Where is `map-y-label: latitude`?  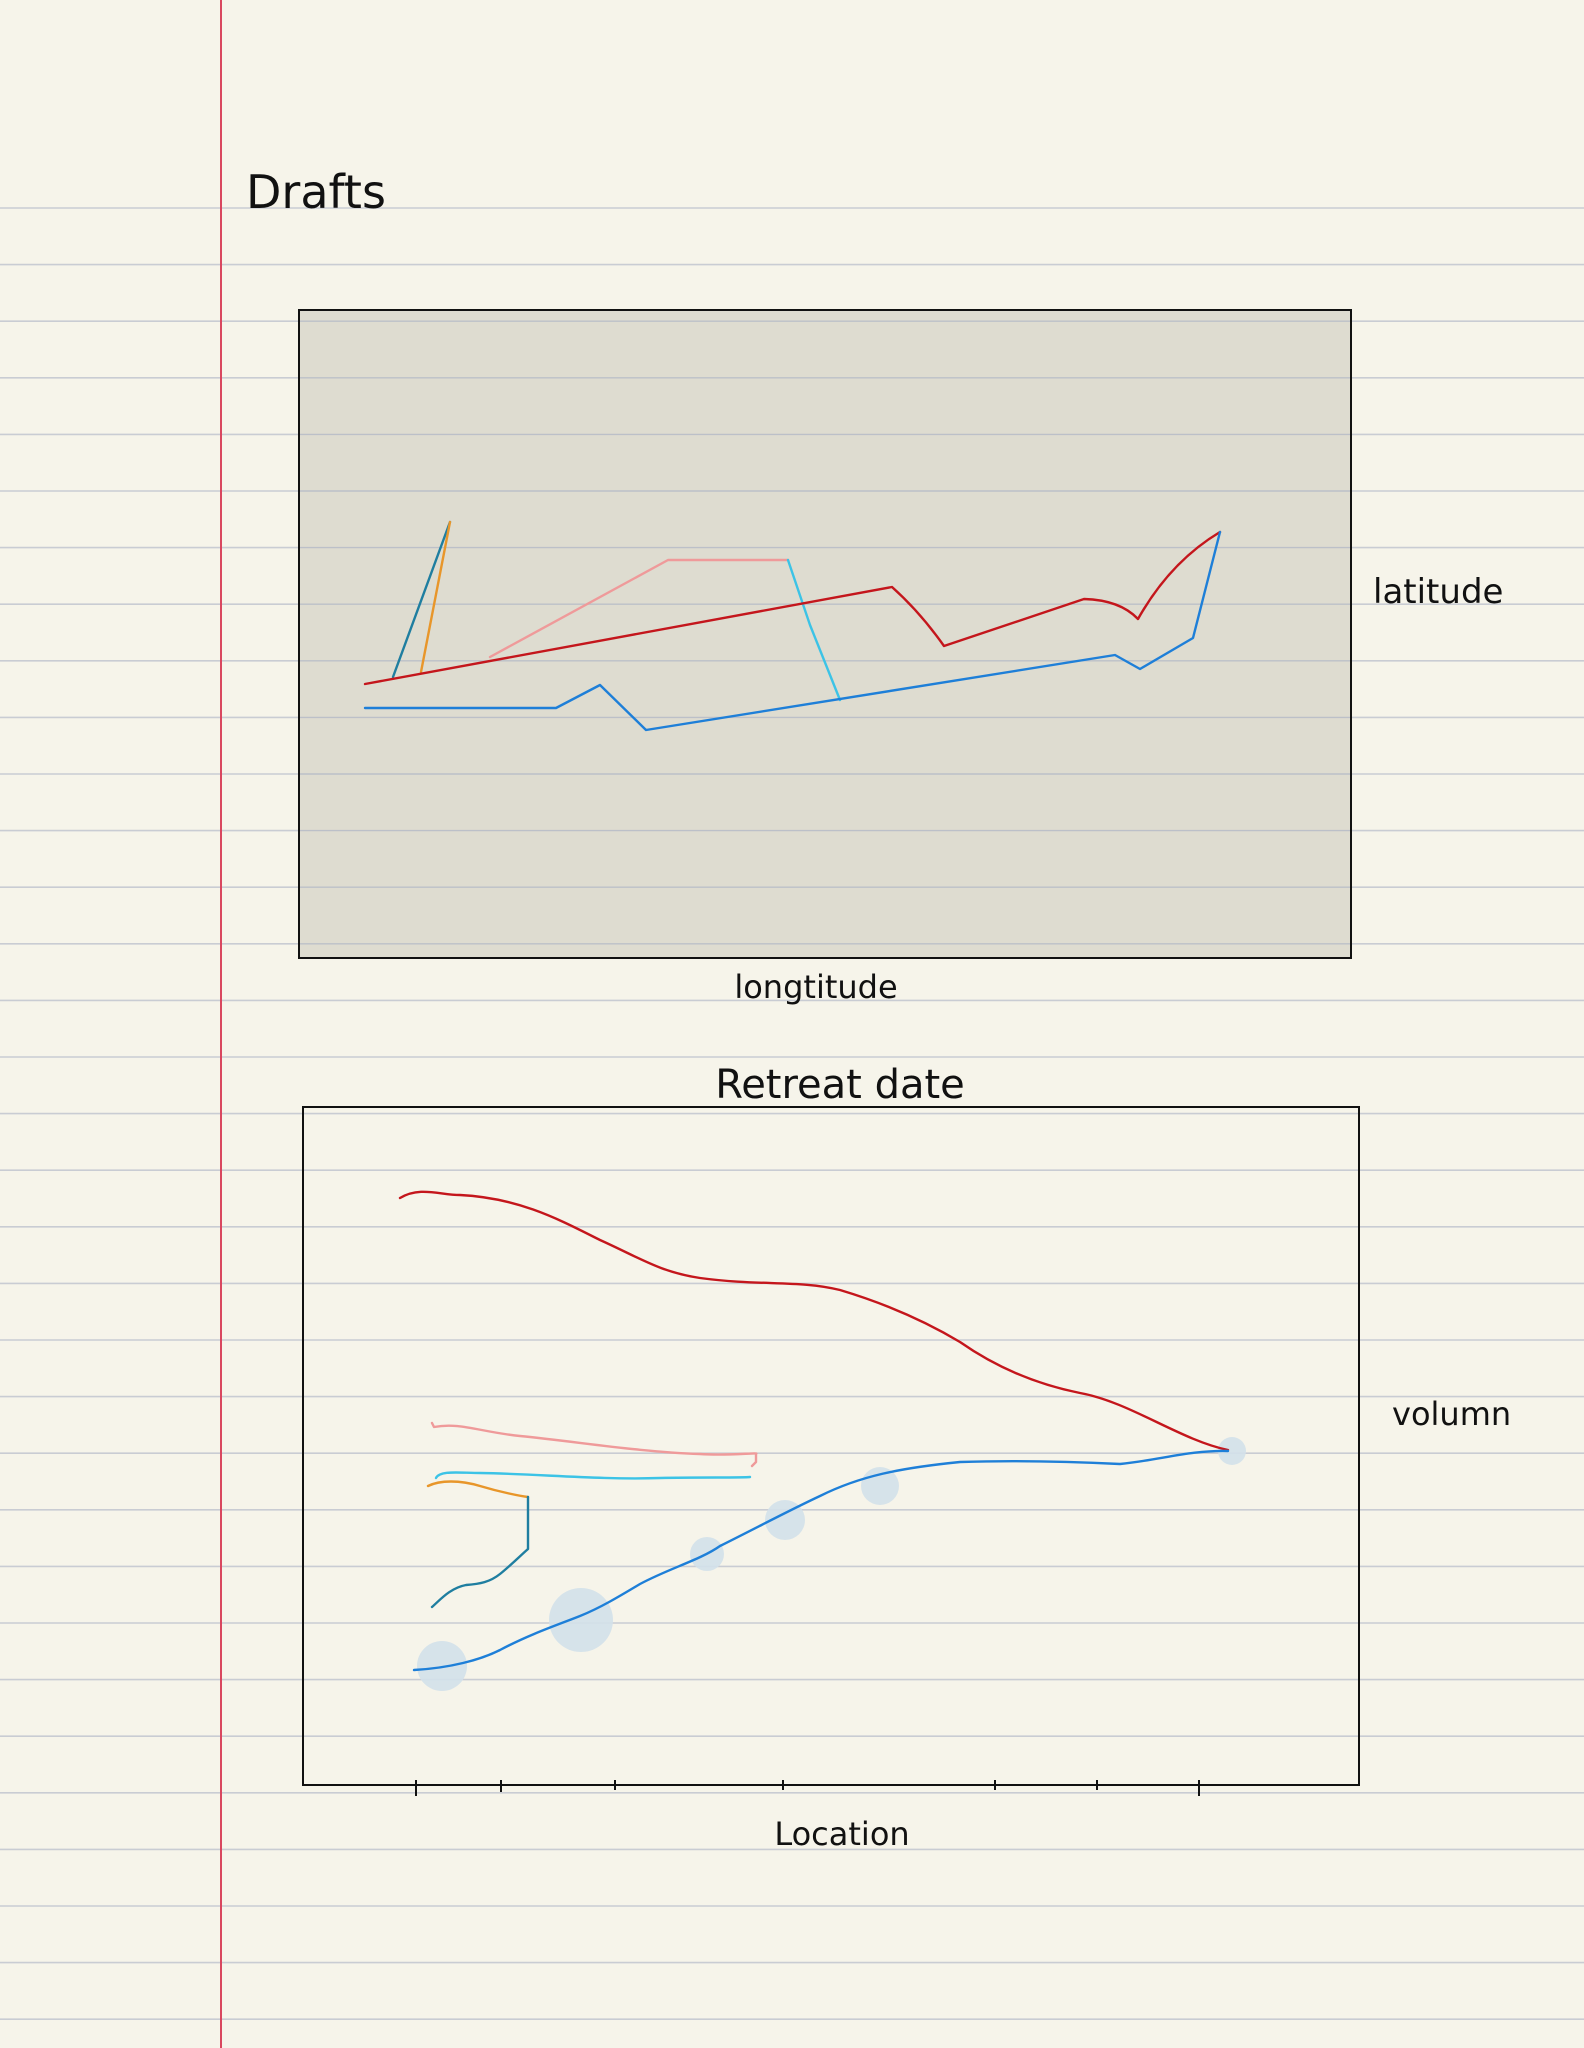 map-y-label: latitude is located at coordinates (1438, 592).